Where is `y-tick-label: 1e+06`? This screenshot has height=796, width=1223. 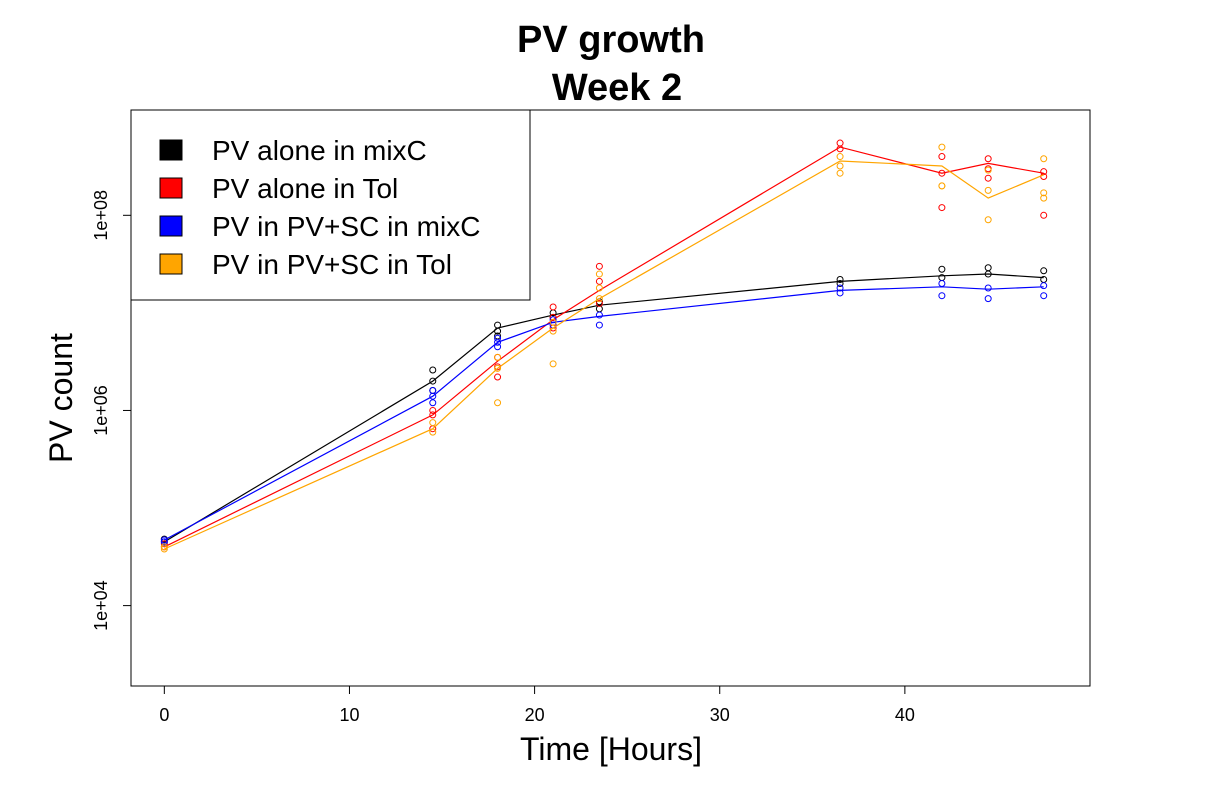
y-tick-label: 1e+06 is located at coordinates (101, 410).